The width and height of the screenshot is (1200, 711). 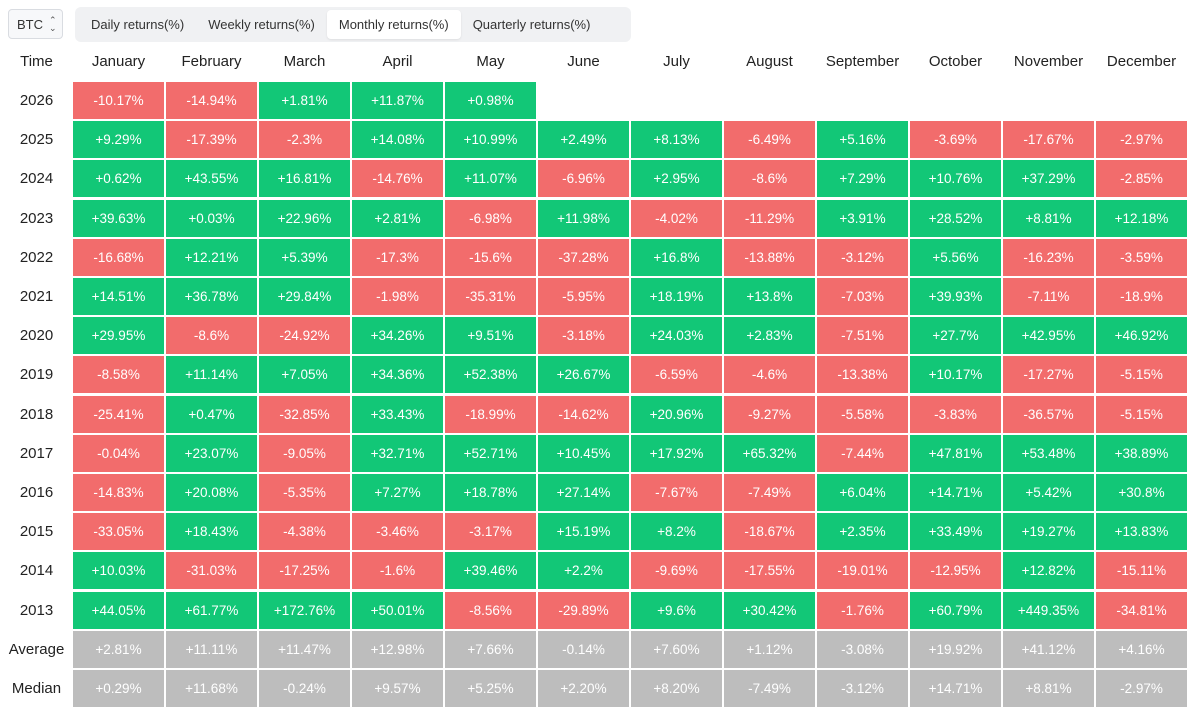 What do you see at coordinates (769, 336) in the screenshot?
I see `return-cell: +2.83%` at bounding box center [769, 336].